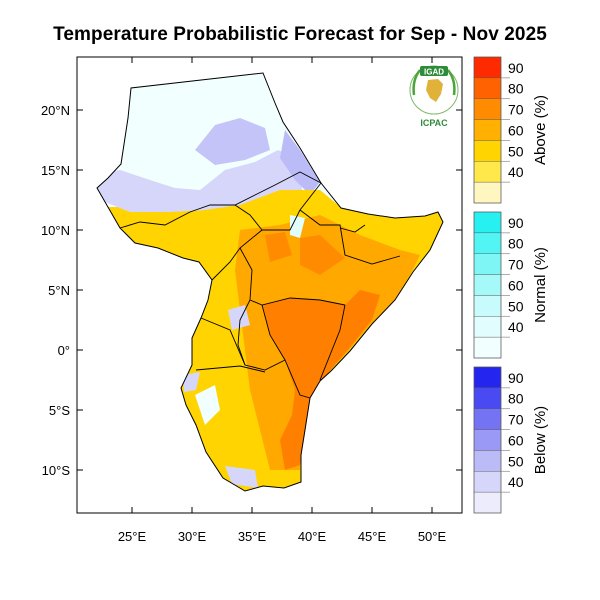 This screenshot has width=600, height=600. Describe the element at coordinates (540, 285) in the screenshot. I see `legend-title: Normal (%)` at that location.